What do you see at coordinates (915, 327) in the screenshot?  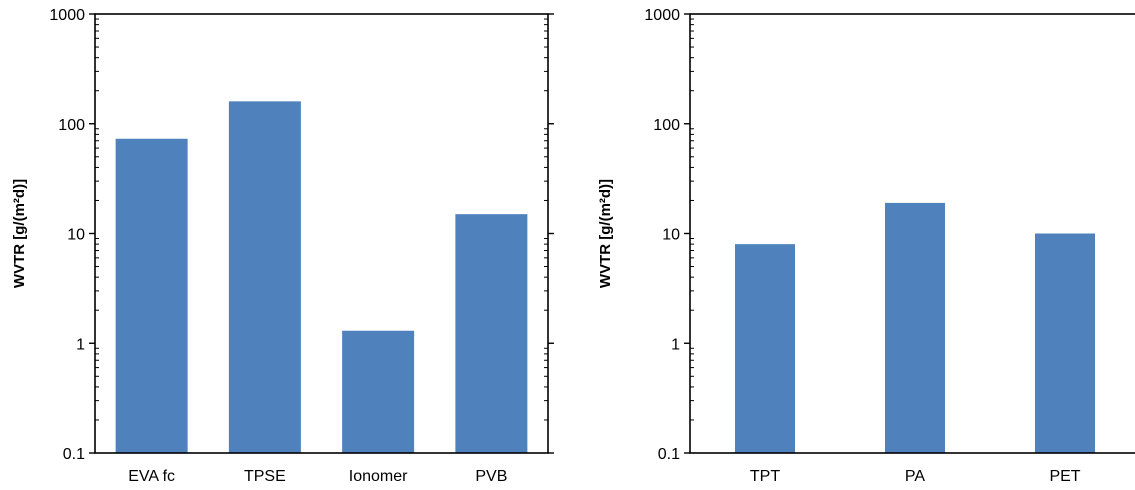 I see `bar-pa` at bounding box center [915, 327].